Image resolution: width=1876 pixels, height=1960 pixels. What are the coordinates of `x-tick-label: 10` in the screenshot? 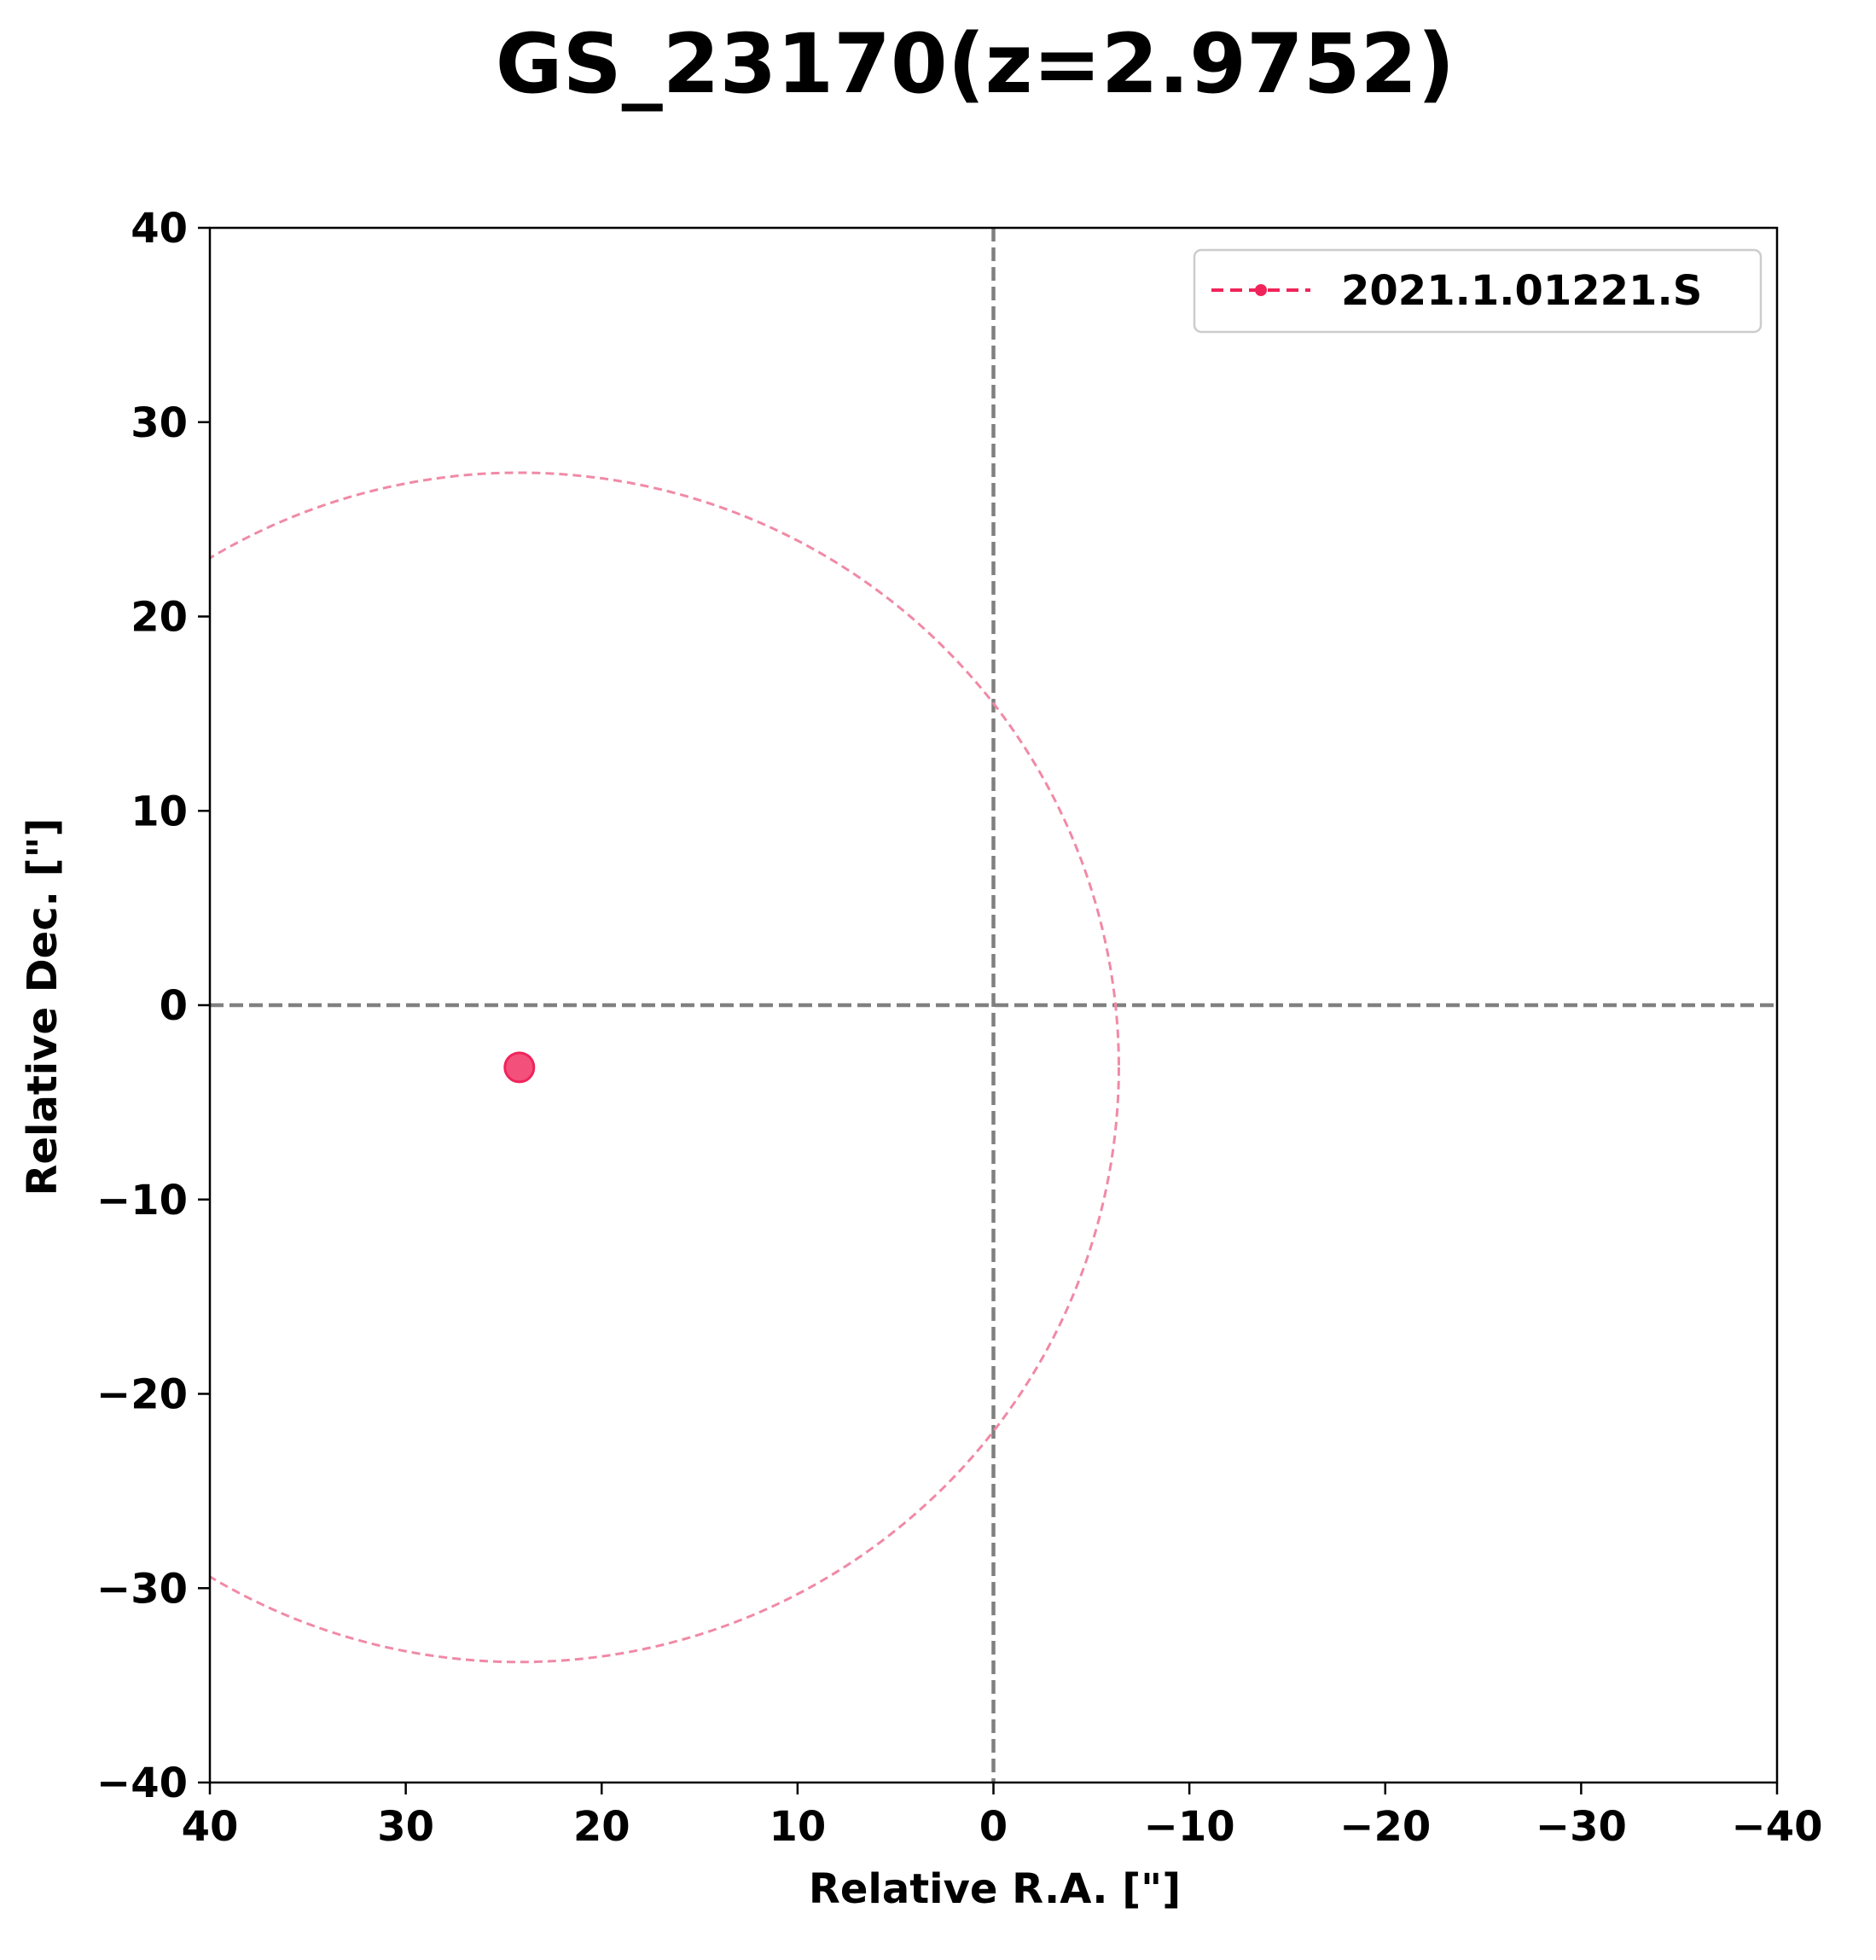 It's located at (797, 1827).